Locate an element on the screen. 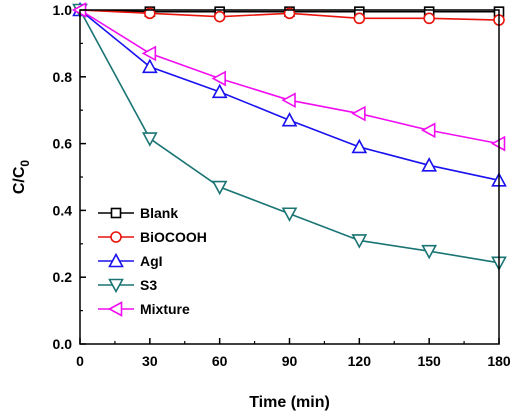 This screenshot has width=517, height=420. x-tick-label: 180 is located at coordinates (499, 361).